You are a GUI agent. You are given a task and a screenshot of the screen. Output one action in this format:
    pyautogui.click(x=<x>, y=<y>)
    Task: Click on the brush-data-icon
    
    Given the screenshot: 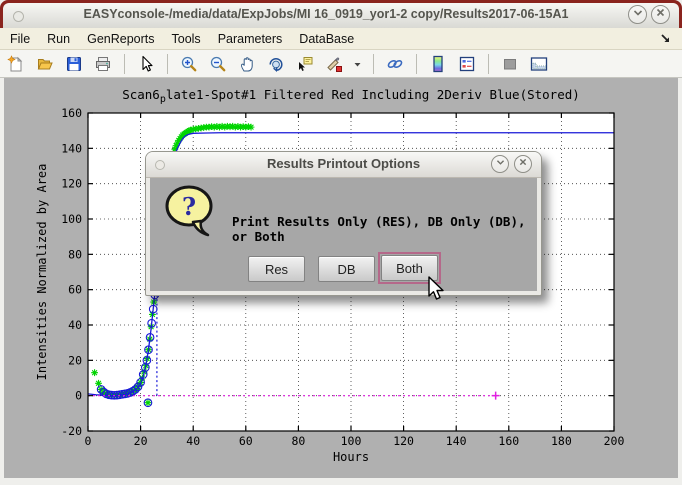 What is the action you would take?
    pyautogui.click(x=334, y=64)
    